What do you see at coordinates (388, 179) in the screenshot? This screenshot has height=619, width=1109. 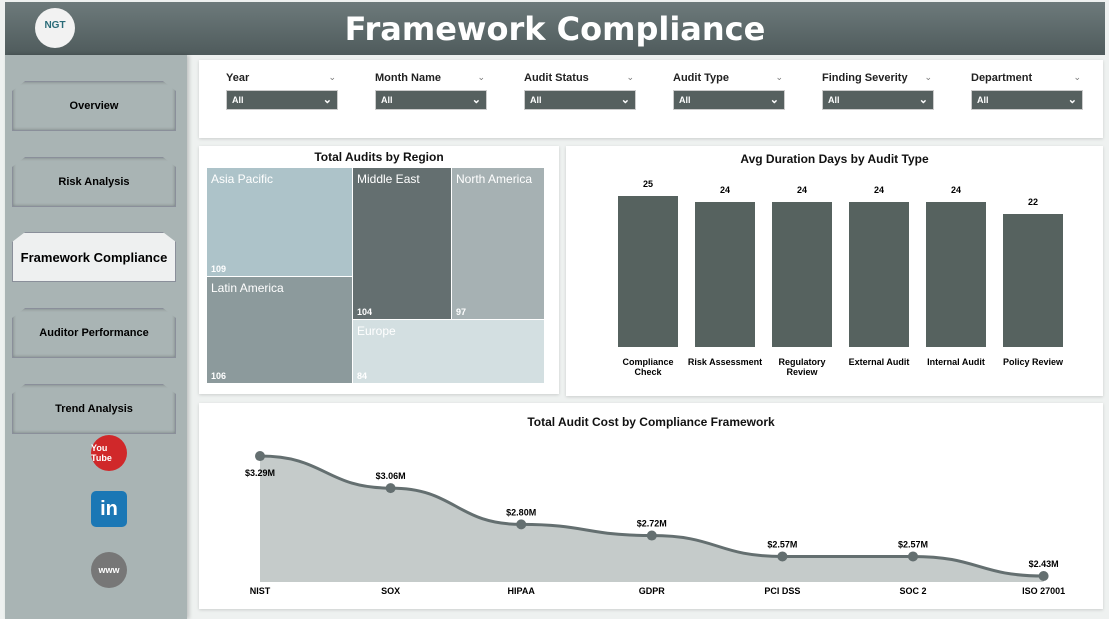 I see `tile-label: Middle East` at bounding box center [388, 179].